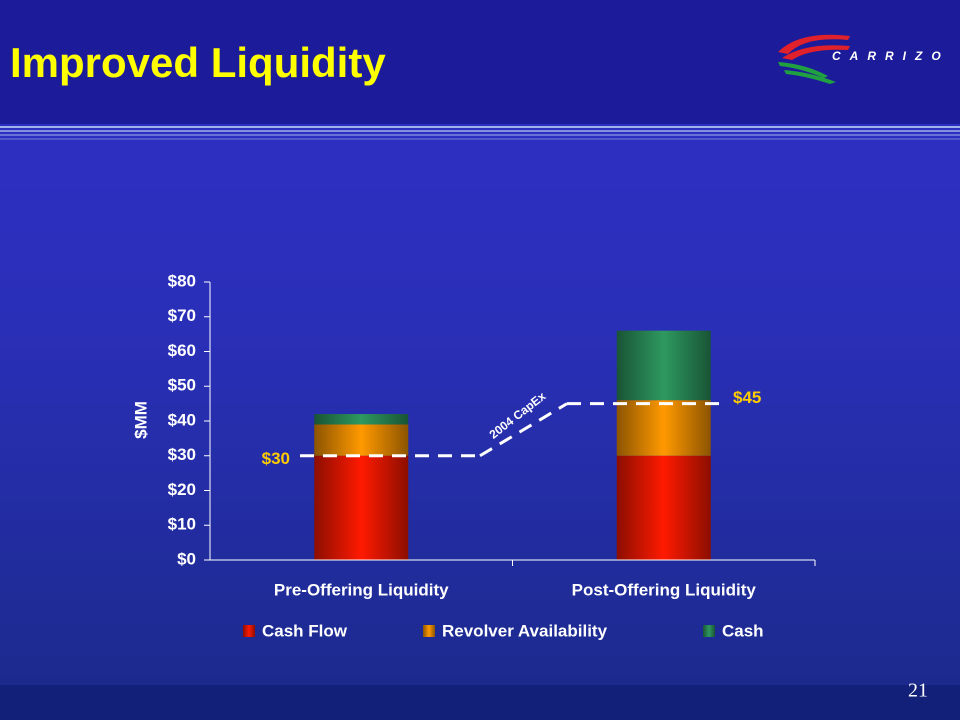 This screenshot has height=720, width=960. What do you see at coordinates (182, 280) in the screenshot?
I see `y-tick-label: $80` at bounding box center [182, 280].